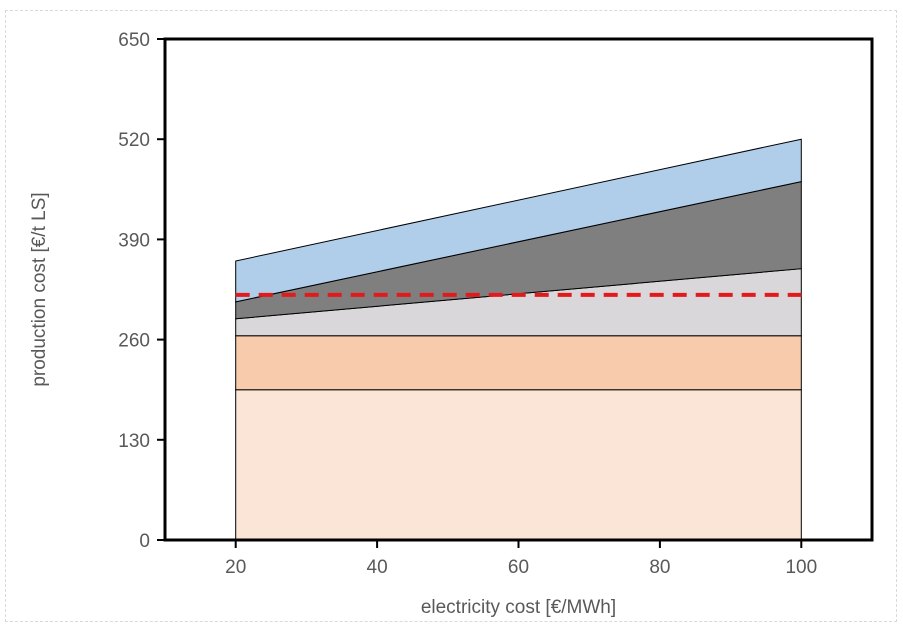  What do you see at coordinates (141, 291) in the screenshot?
I see `y-axis-ticks: 0 130 260 390 520 650` at bounding box center [141, 291].